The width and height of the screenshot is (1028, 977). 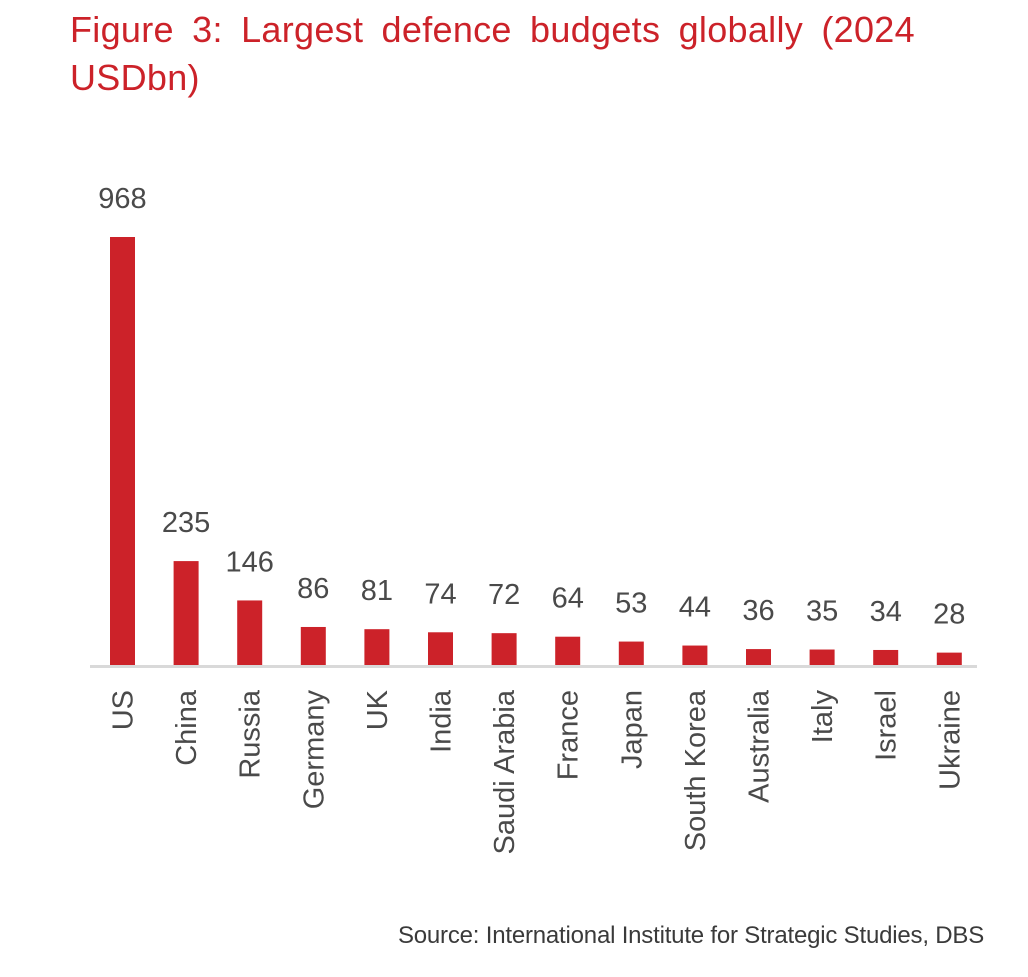 What do you see at coordinates (377, 647) in the screenshot?
I see `bar-uk` at bounding box center [377, 647].